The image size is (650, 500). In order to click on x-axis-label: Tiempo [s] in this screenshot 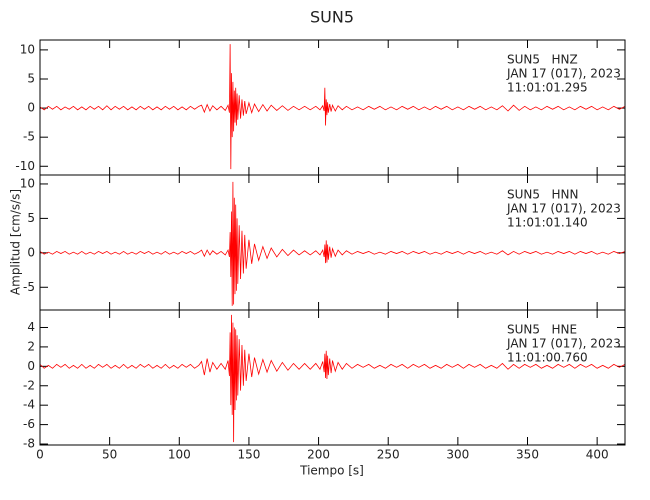, I will do `click(331, 471)`.